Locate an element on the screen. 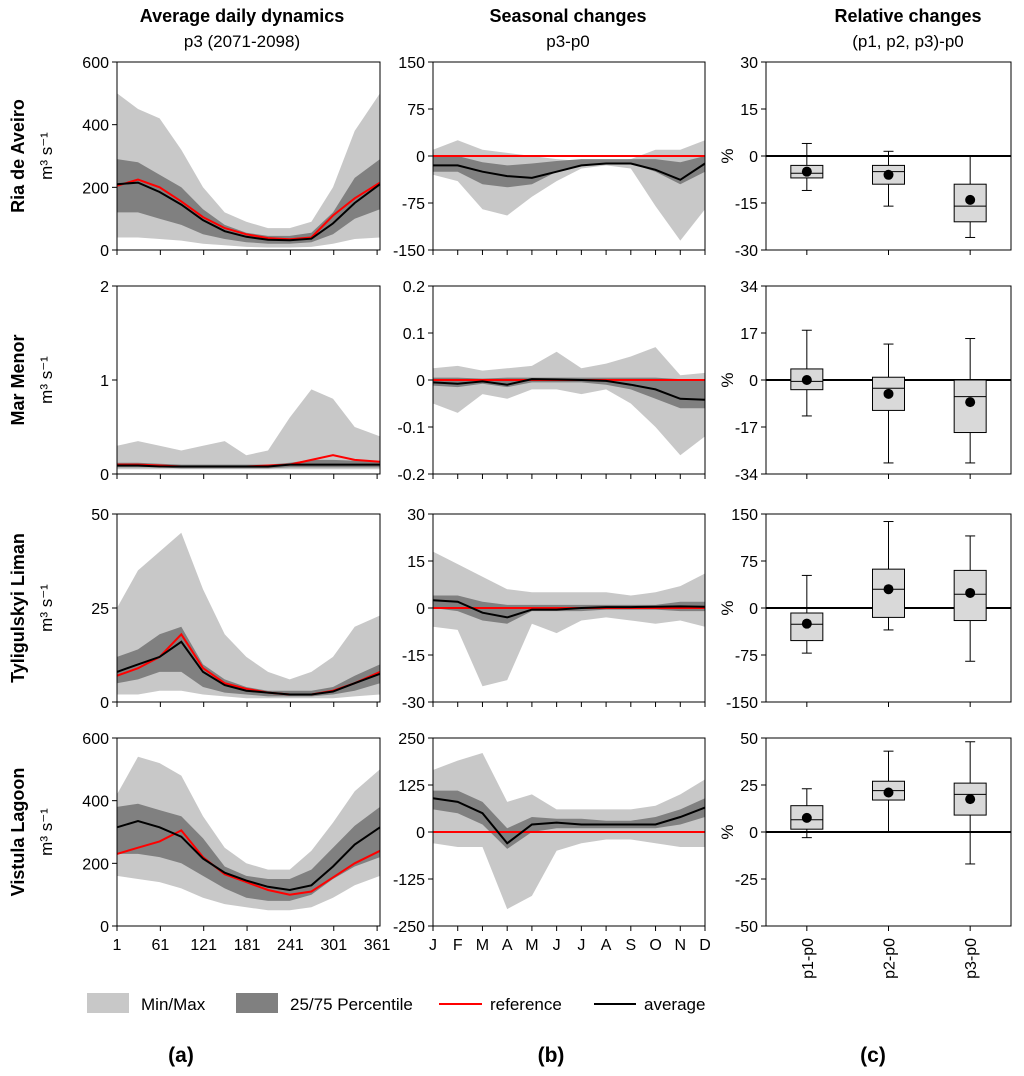 This screenshot has width=1024, height=1076. month-label: M is located at coordinates (482, 945).